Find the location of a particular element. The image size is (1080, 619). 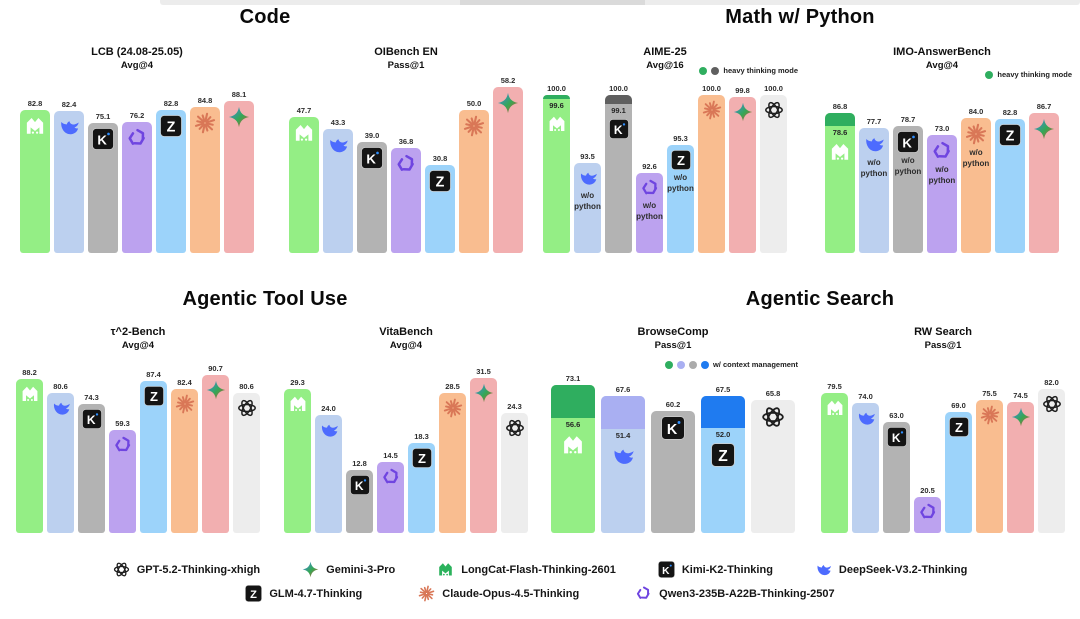

chart-title: OIBench EN is located at coordinates (406, 52).